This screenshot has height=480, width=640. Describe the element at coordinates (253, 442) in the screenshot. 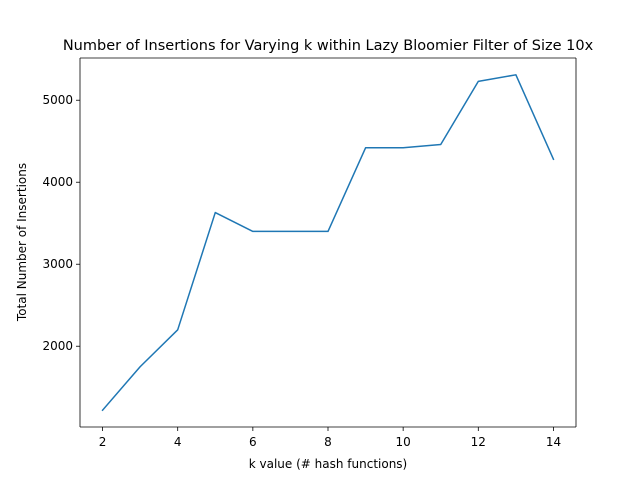

I see `x-tick-label-6: 6` at that location.